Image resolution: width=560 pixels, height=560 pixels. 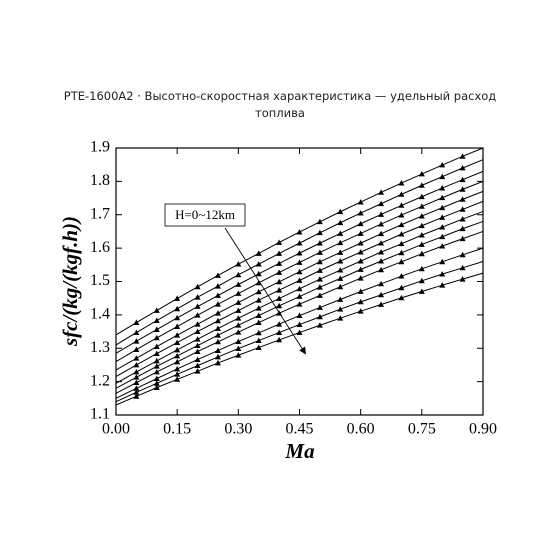 I want to click on x-tick-label: 0.75, so click(x=422, y=429).